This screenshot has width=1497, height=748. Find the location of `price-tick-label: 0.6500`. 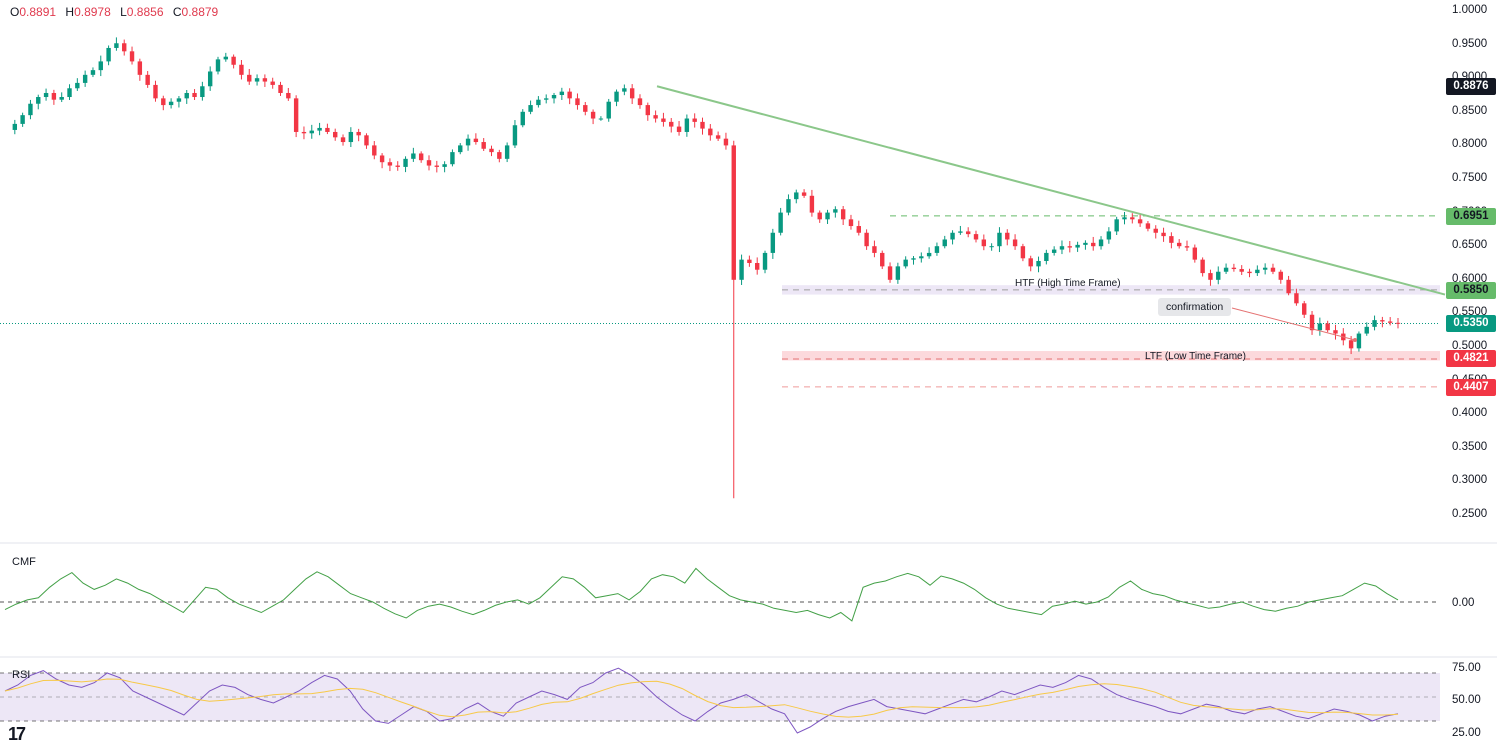

price-tick-label: 0.6500 is located at coordinates (1470, 245).